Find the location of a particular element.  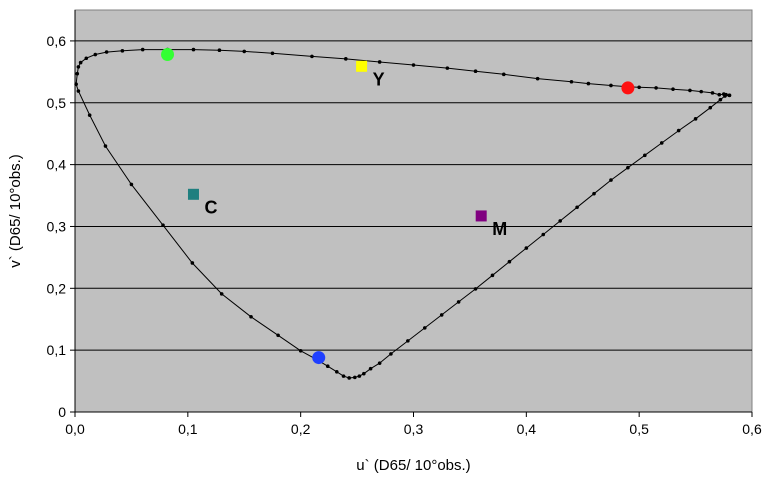

x-tick-label: 0,3 is located at coordinates (414, 429).